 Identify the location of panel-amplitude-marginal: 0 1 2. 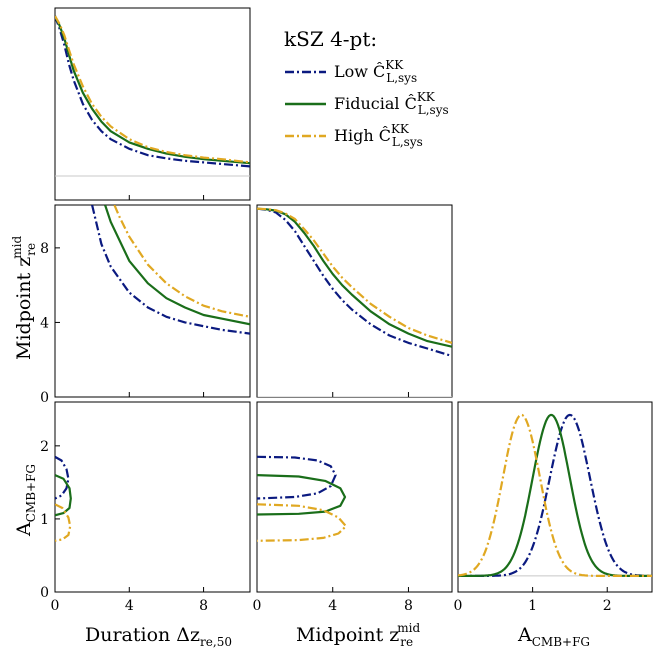
(553, 507).